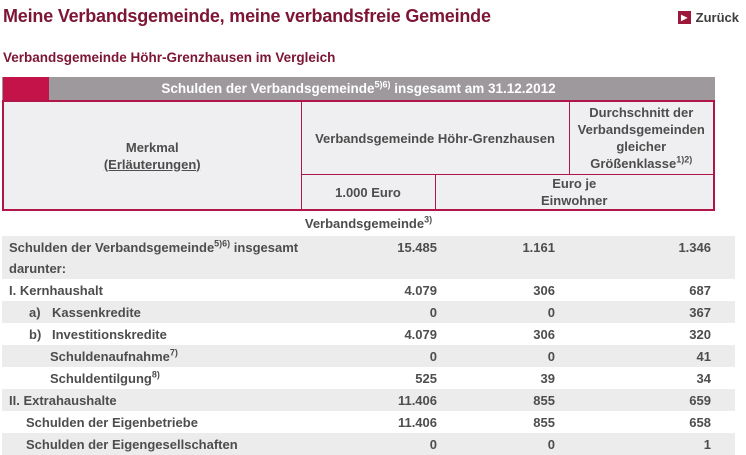 The width and height of the screenshot is (746, 455). What do you see at coordinates (105, 377) in the screenshot?
I see `row-label: Schuldentilgung8)` at bounding box center [105, 377].